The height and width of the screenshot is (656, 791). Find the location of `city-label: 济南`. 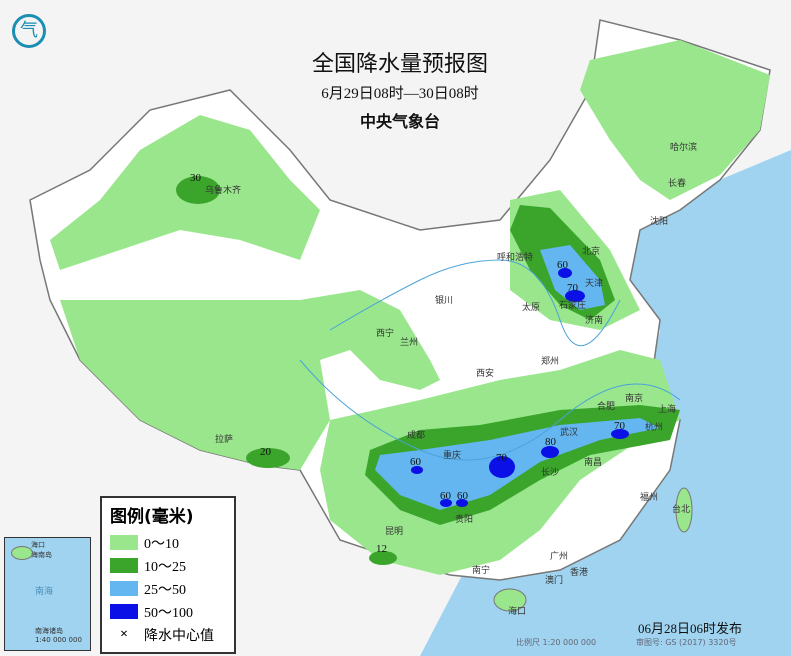

city-label: 济南 is located at coordinates (594, 321).